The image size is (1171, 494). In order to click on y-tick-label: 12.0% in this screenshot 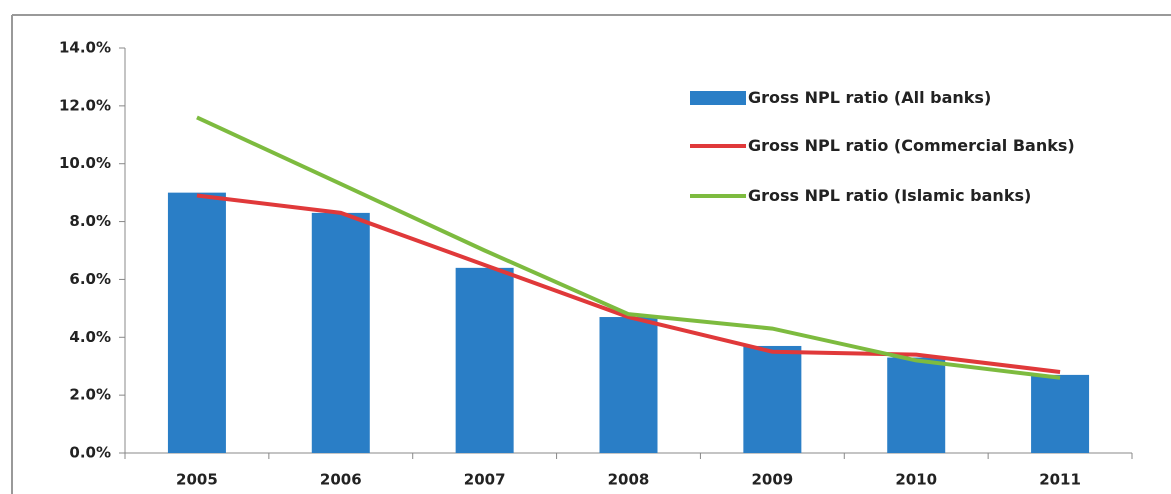, I will do `click(85, 105)`.